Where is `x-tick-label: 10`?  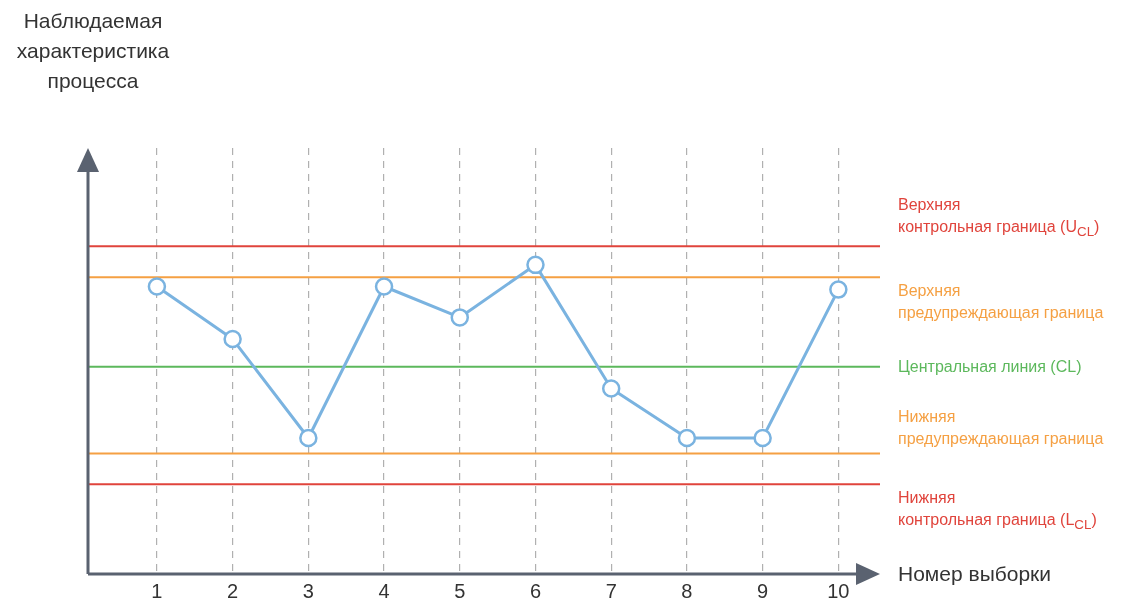
x-tick-label: 10 is located at coordinates (838, 590).